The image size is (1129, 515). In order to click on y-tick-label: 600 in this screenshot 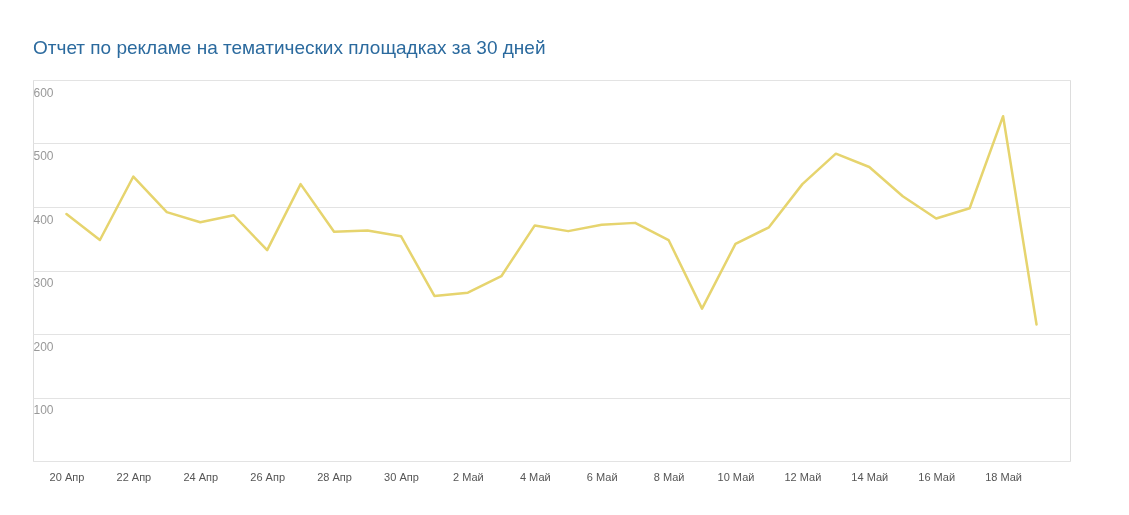, I will do `click(43, 92)`.